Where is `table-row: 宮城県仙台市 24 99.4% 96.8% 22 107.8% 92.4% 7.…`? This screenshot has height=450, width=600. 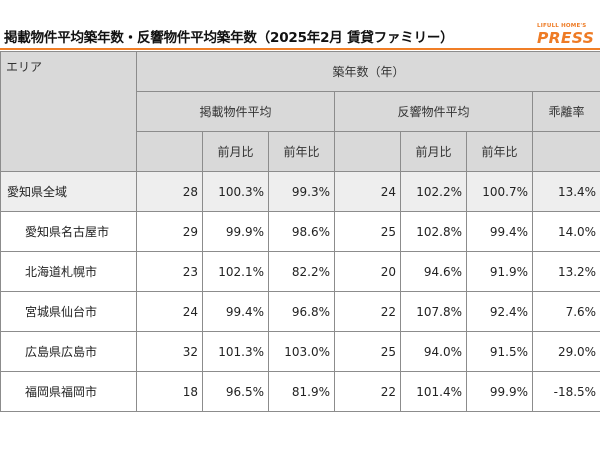
table-row: 宮城県仙台市 24 99.4% 96.8% 22 107.8% 92.4% 7.… is located at coordinates (300, 311).